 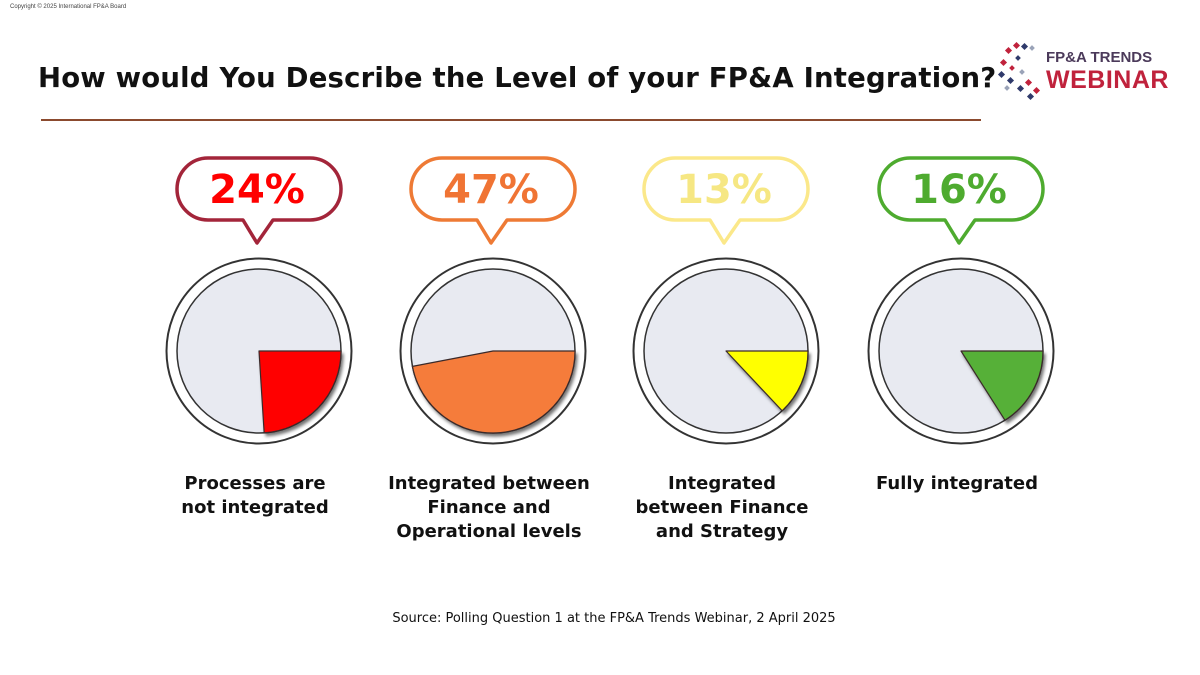 What do you see at coordinates (957, 483) in the screenshot?
I see `category-label-3: Fully integrated` at bounding box center [957, 483].